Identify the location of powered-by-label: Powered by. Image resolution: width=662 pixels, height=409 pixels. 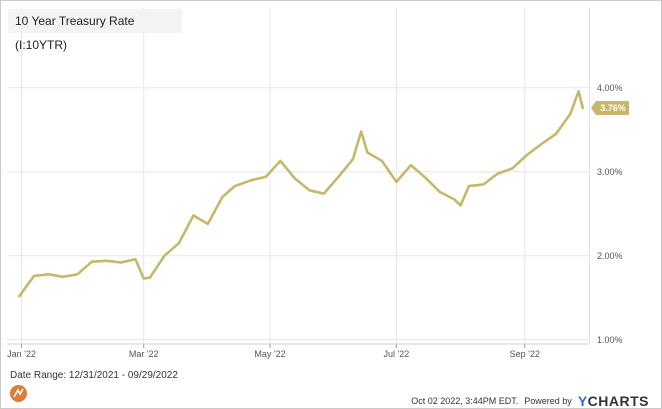
(548, 401).